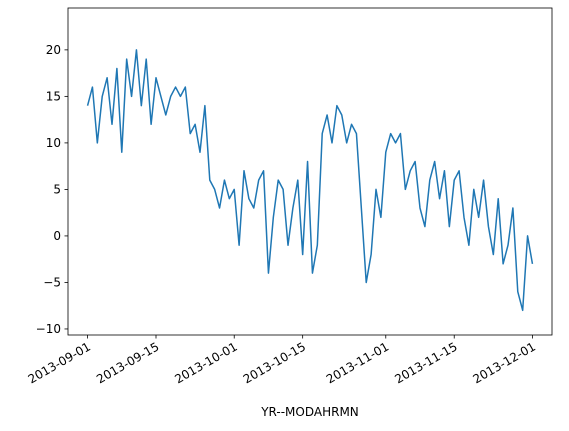 This screenshot has height=431, width=569. I want to click on x-tick-label: 2013-09-15, so click(127, 362).